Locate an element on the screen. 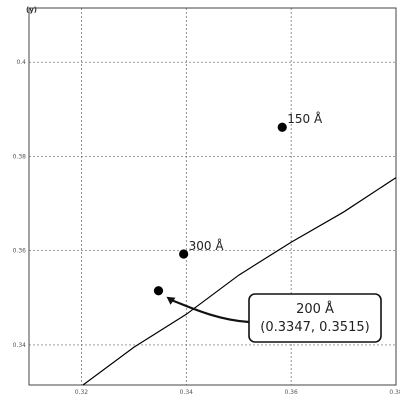 Image resolution: width=400 pixels, height=401 pixels. callout-arrowhead is located at coordinates (171, 300).